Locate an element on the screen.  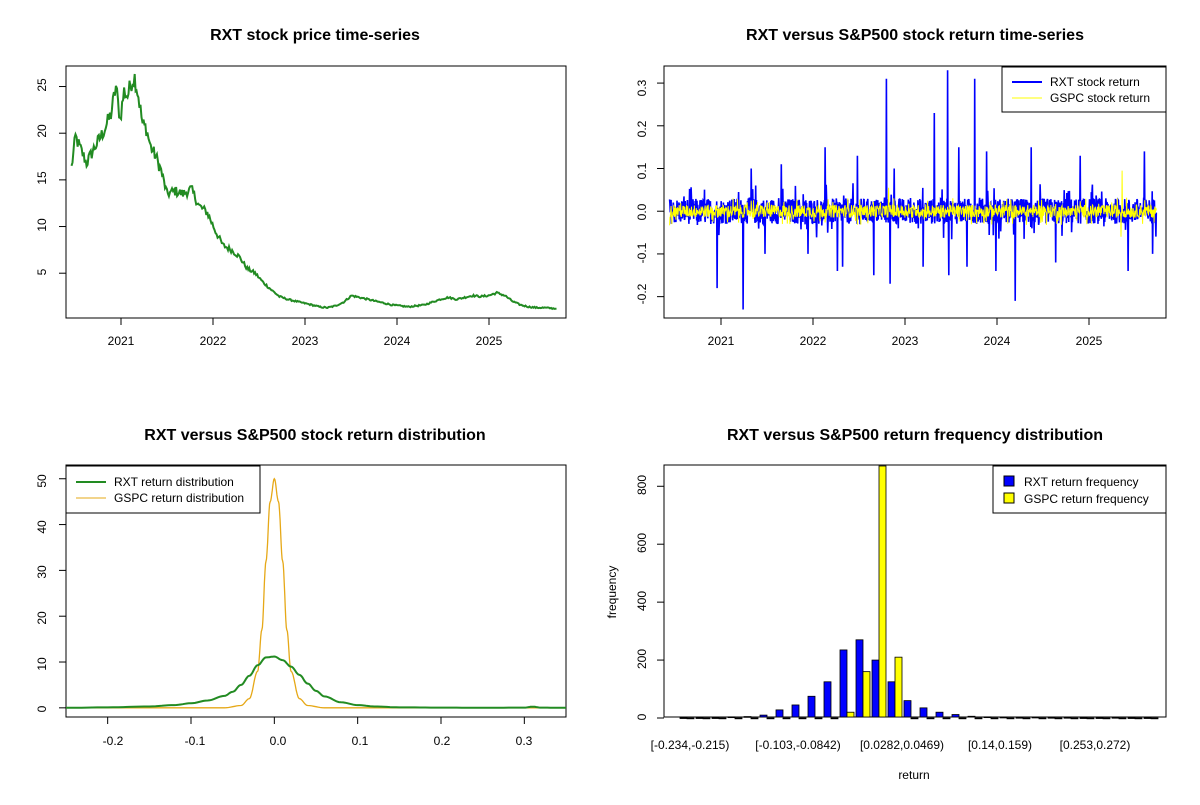
y-tick-label: 0.0 is located at coordinates (642, 211).